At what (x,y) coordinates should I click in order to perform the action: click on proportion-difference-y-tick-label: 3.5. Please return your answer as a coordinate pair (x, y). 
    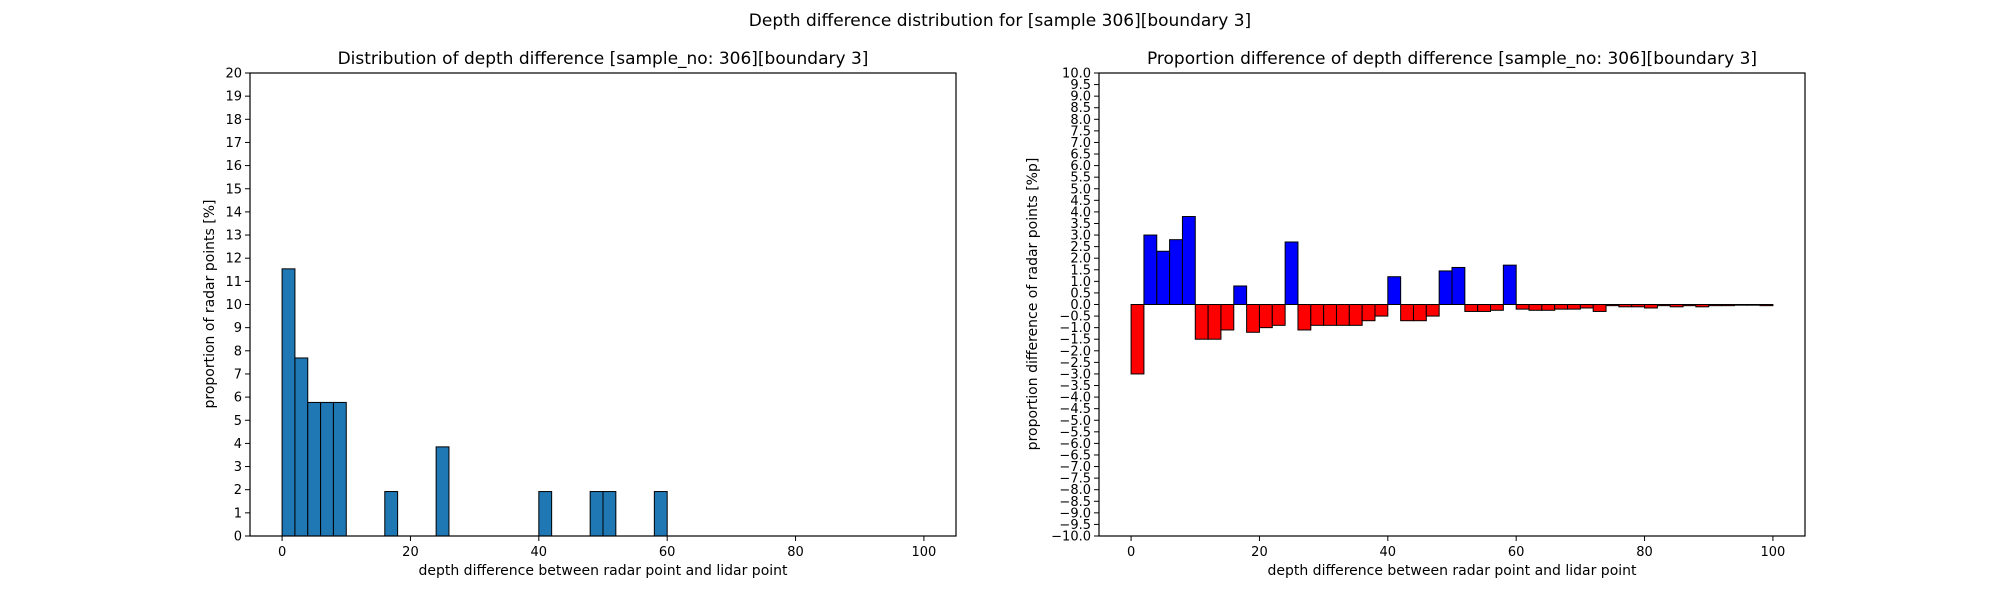
    Looking at the image, I should click on (1080, 224).